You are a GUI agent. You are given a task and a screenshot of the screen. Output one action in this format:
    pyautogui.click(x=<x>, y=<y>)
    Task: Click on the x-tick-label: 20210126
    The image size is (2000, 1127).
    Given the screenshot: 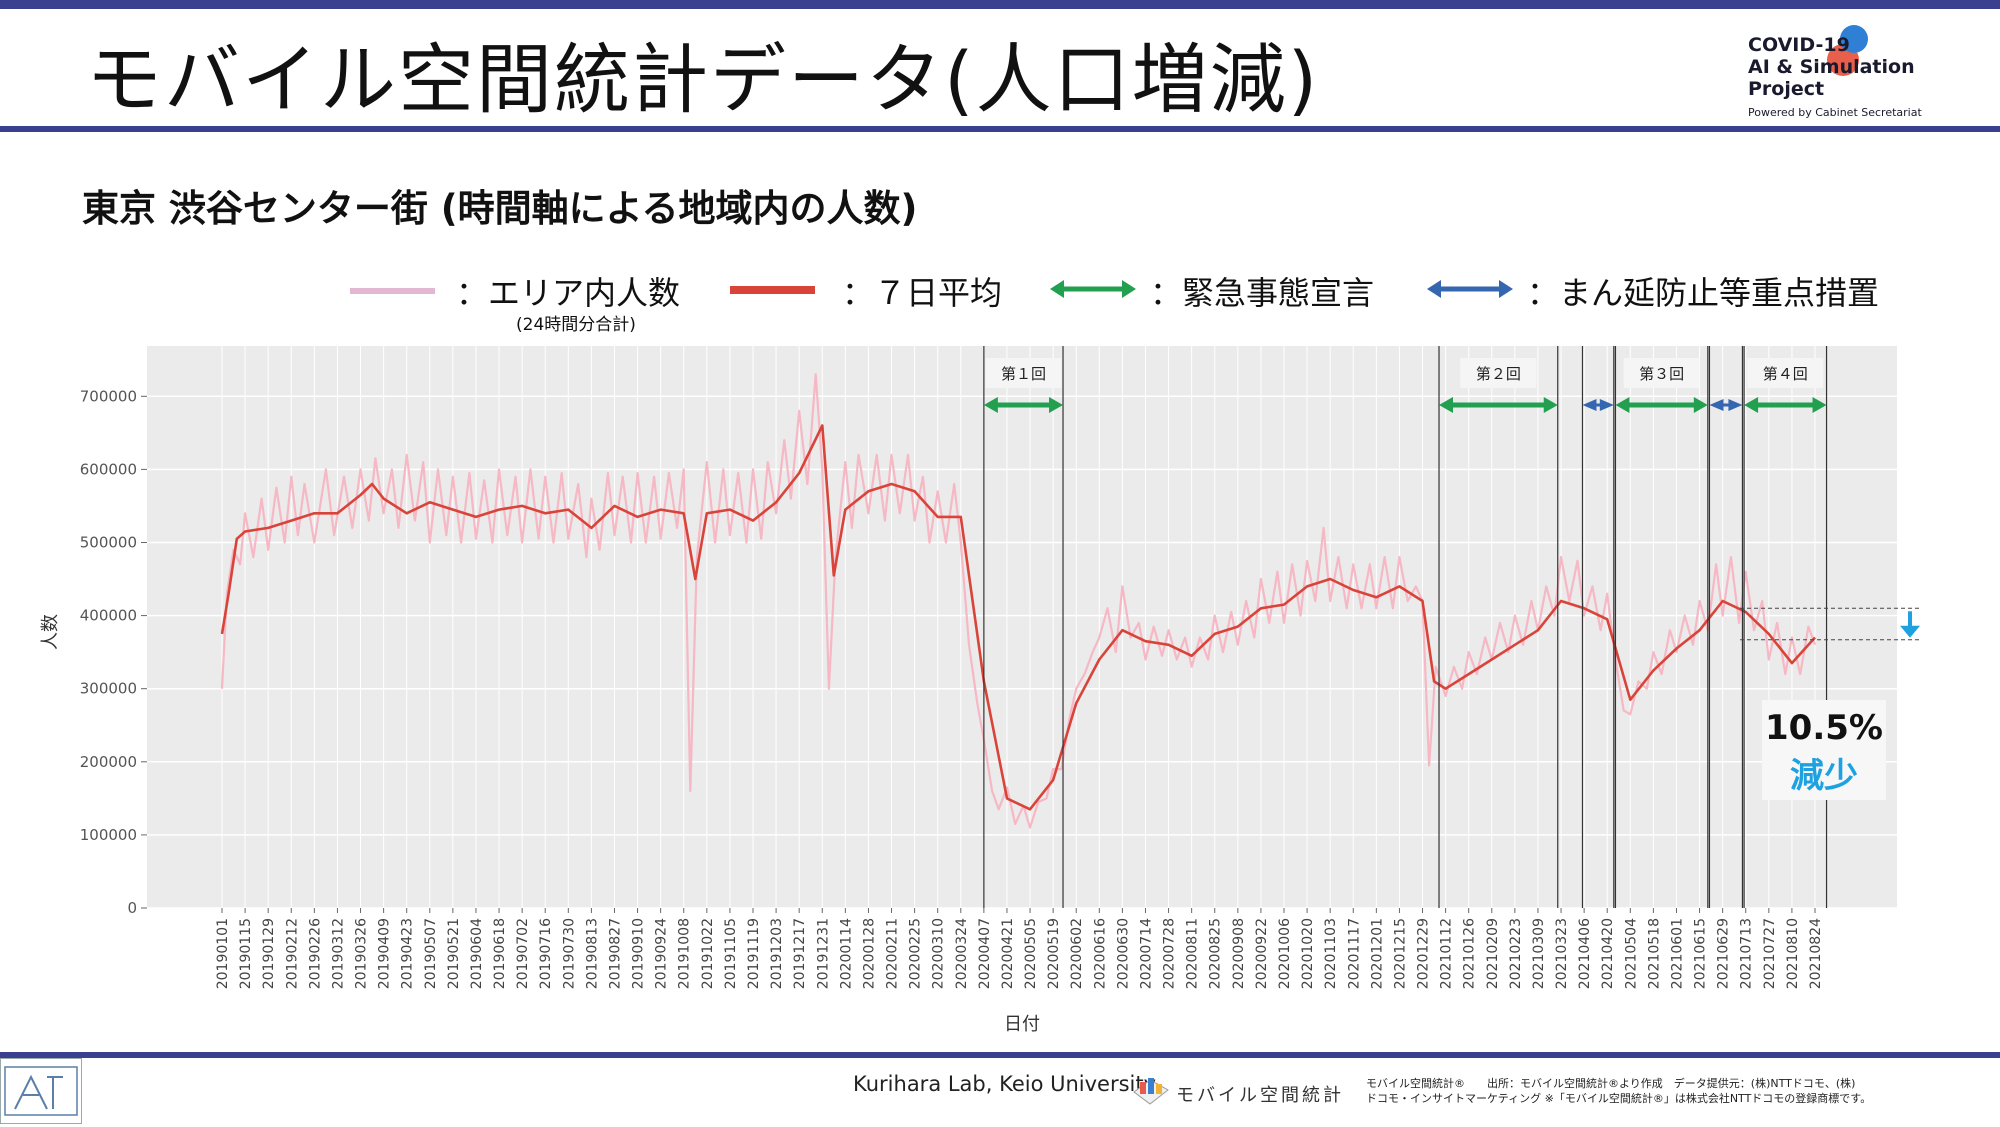 What is the action you would take?
    pyautogui.click(x=1470, y=953)
    